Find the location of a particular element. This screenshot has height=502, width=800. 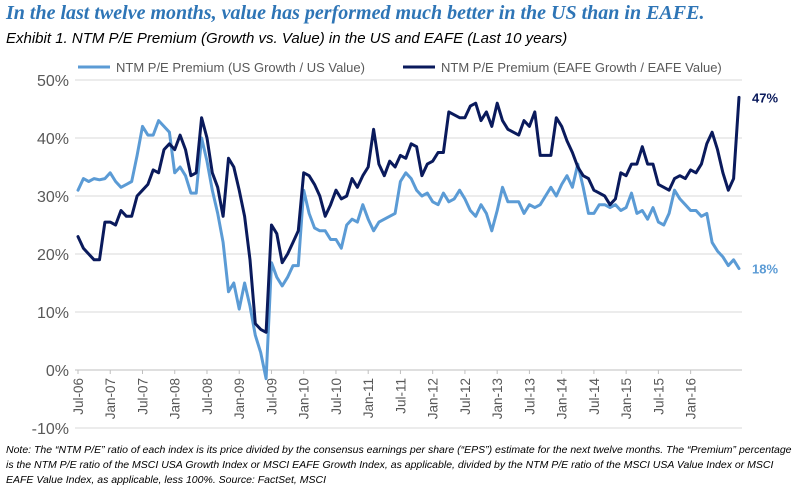

x-tick-label: Jan-08 is located at coordinates (175, 398).